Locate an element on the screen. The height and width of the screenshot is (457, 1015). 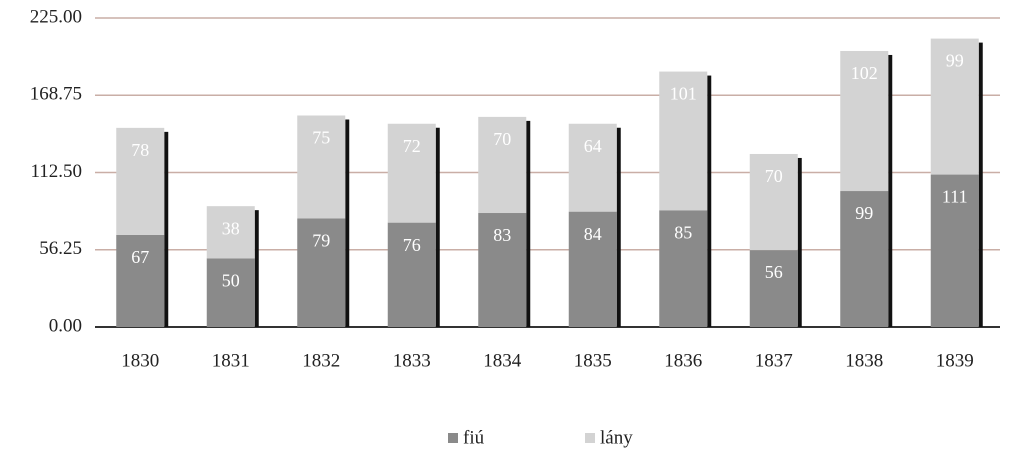
x-tick-label: 1839 is located at coordinates (955, 360).